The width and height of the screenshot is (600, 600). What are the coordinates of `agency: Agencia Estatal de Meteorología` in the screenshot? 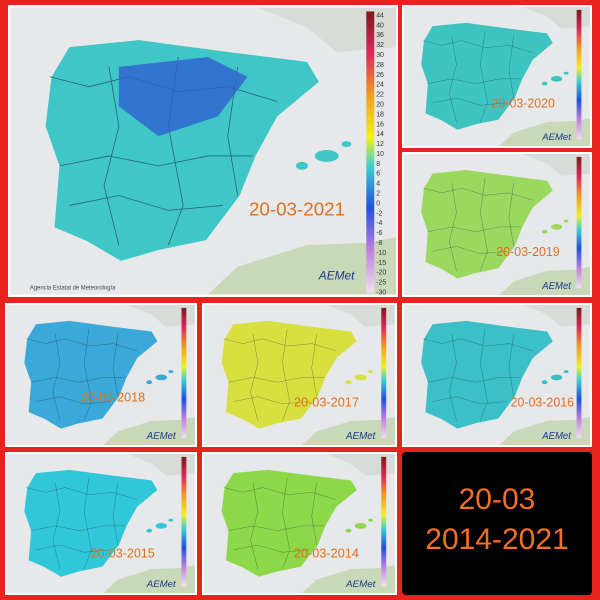 It's located at (73, 289).